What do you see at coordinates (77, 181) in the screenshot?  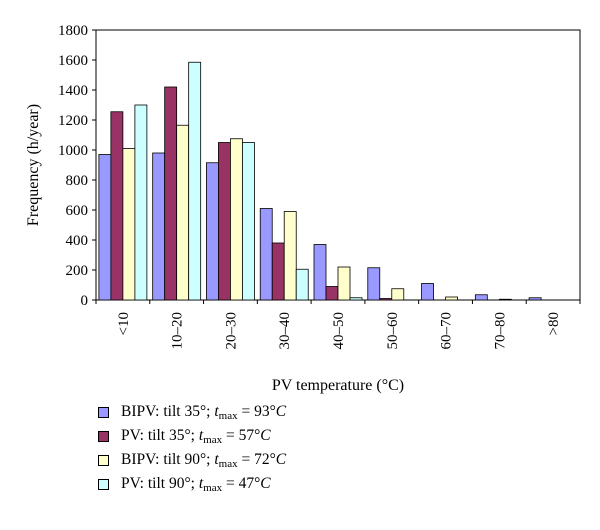 I see `y-tick-label: 800` at bounding box center [77, 181].